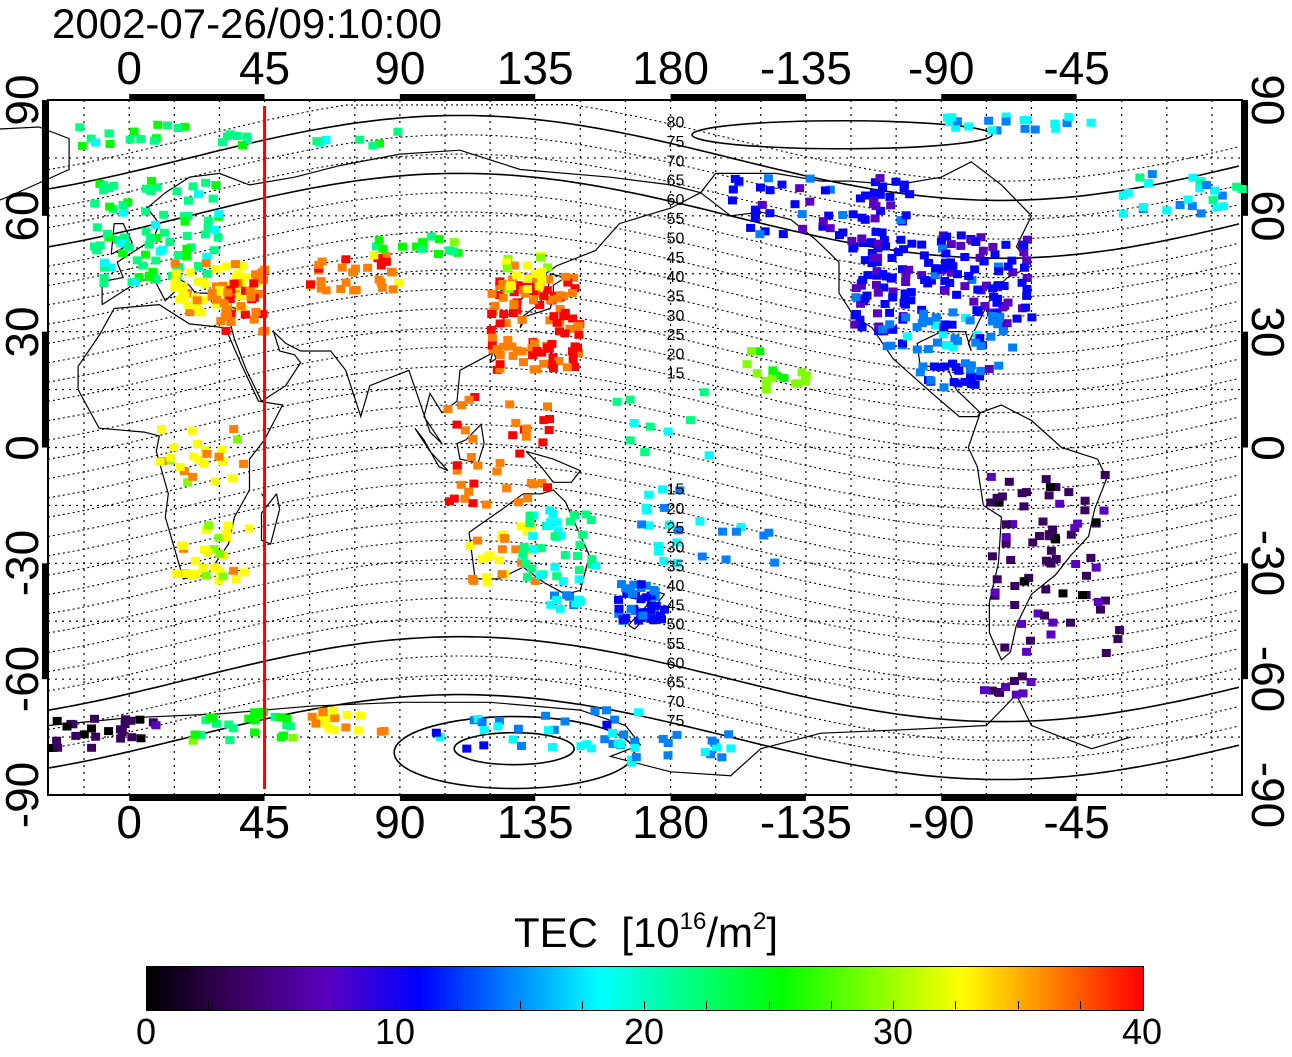 This screenshot has height=1057, width=1292. Describe the element at coordinates (805, 68) in the screenshot. I see `top-lon-tick: -135` at that location.